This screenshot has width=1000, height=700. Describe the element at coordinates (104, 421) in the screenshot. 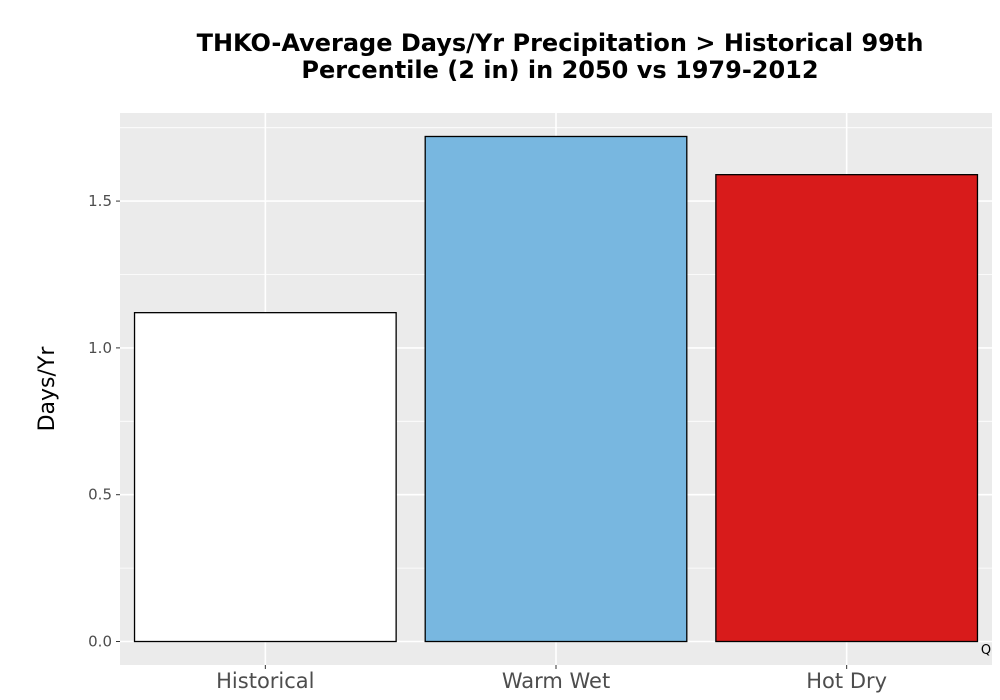

I see `y-axis-ticks: 0.0 0.5 1.0 1.5` at that location.